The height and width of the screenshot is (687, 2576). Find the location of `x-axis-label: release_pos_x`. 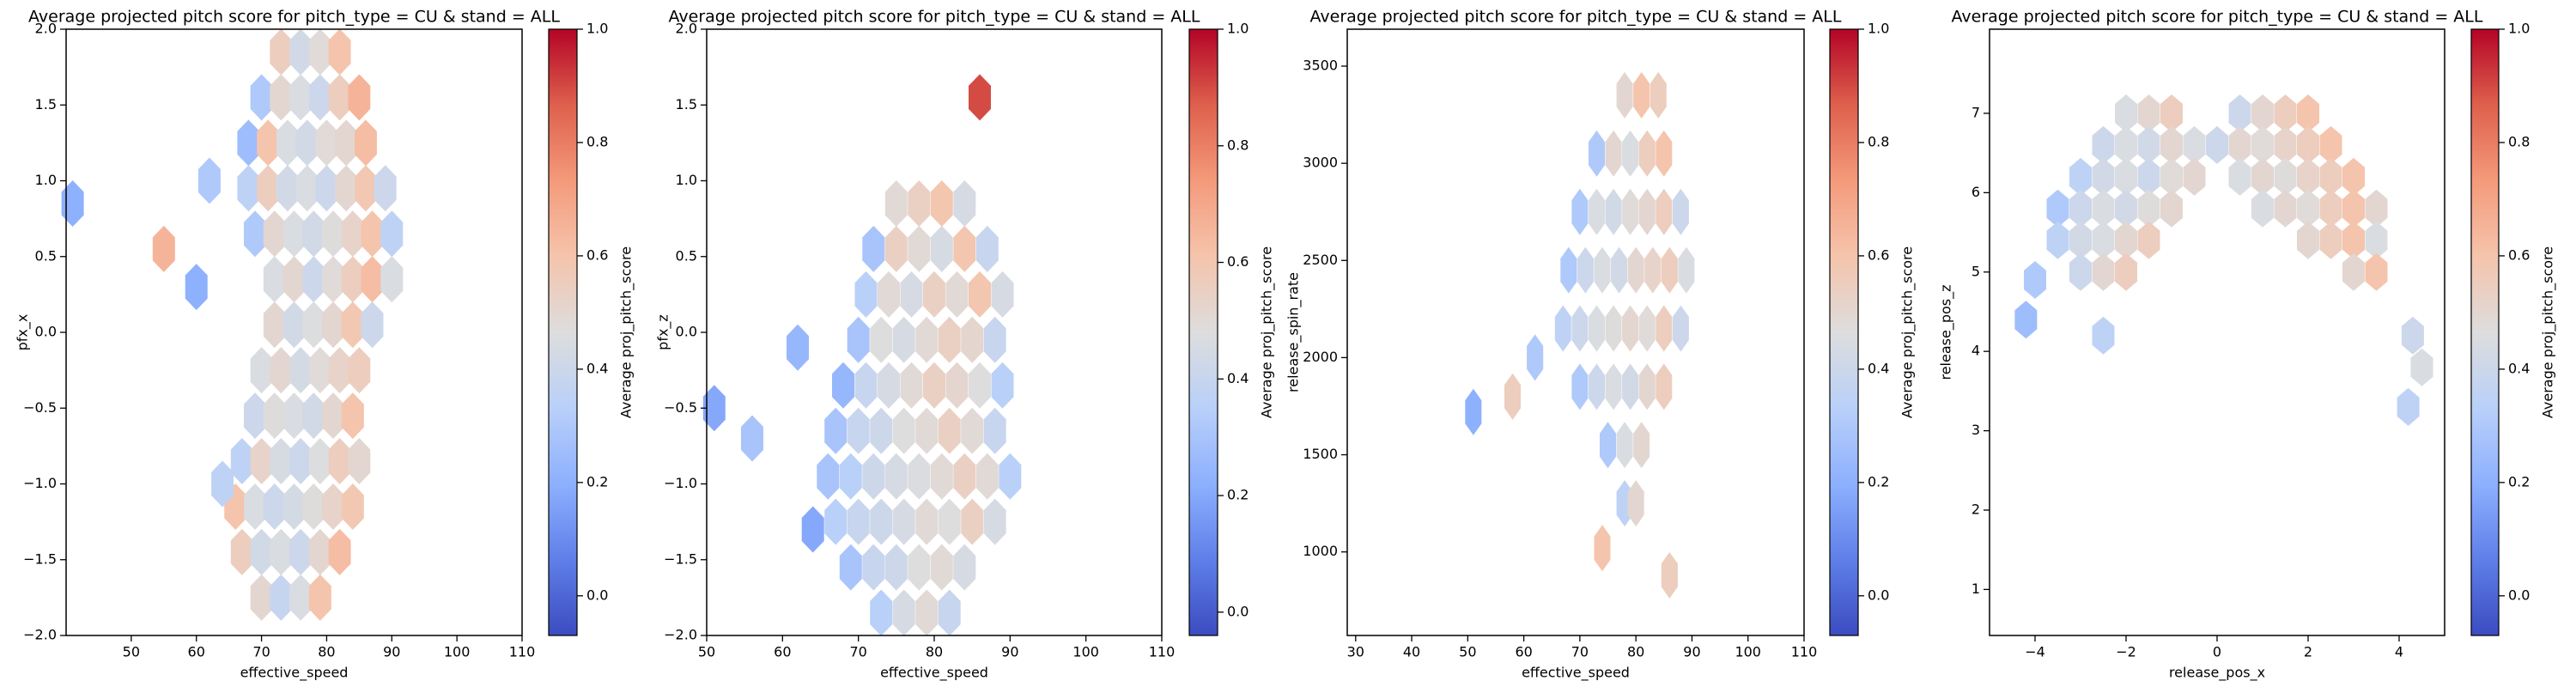

x-axis-label: release_pos_x is located at coordinates (2217, 673).